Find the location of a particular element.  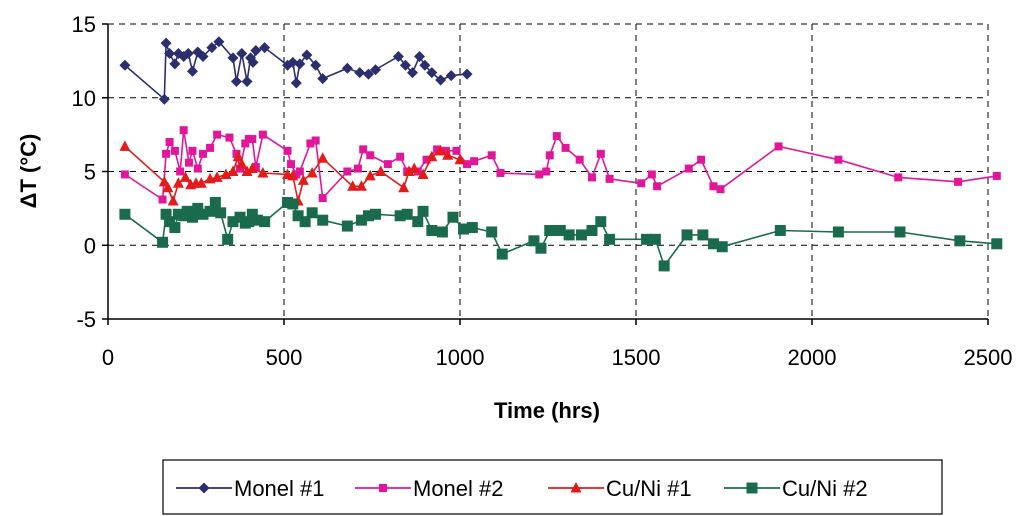

legend-item: Cu/Ni #2 is located at coordinates (796, 488).